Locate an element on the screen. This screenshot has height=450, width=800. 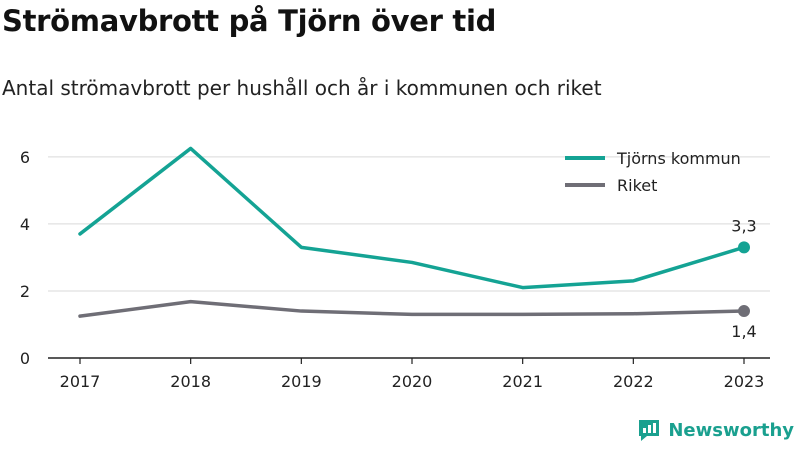
brand-name: Newsworthy is located at coordinates (731, 430).